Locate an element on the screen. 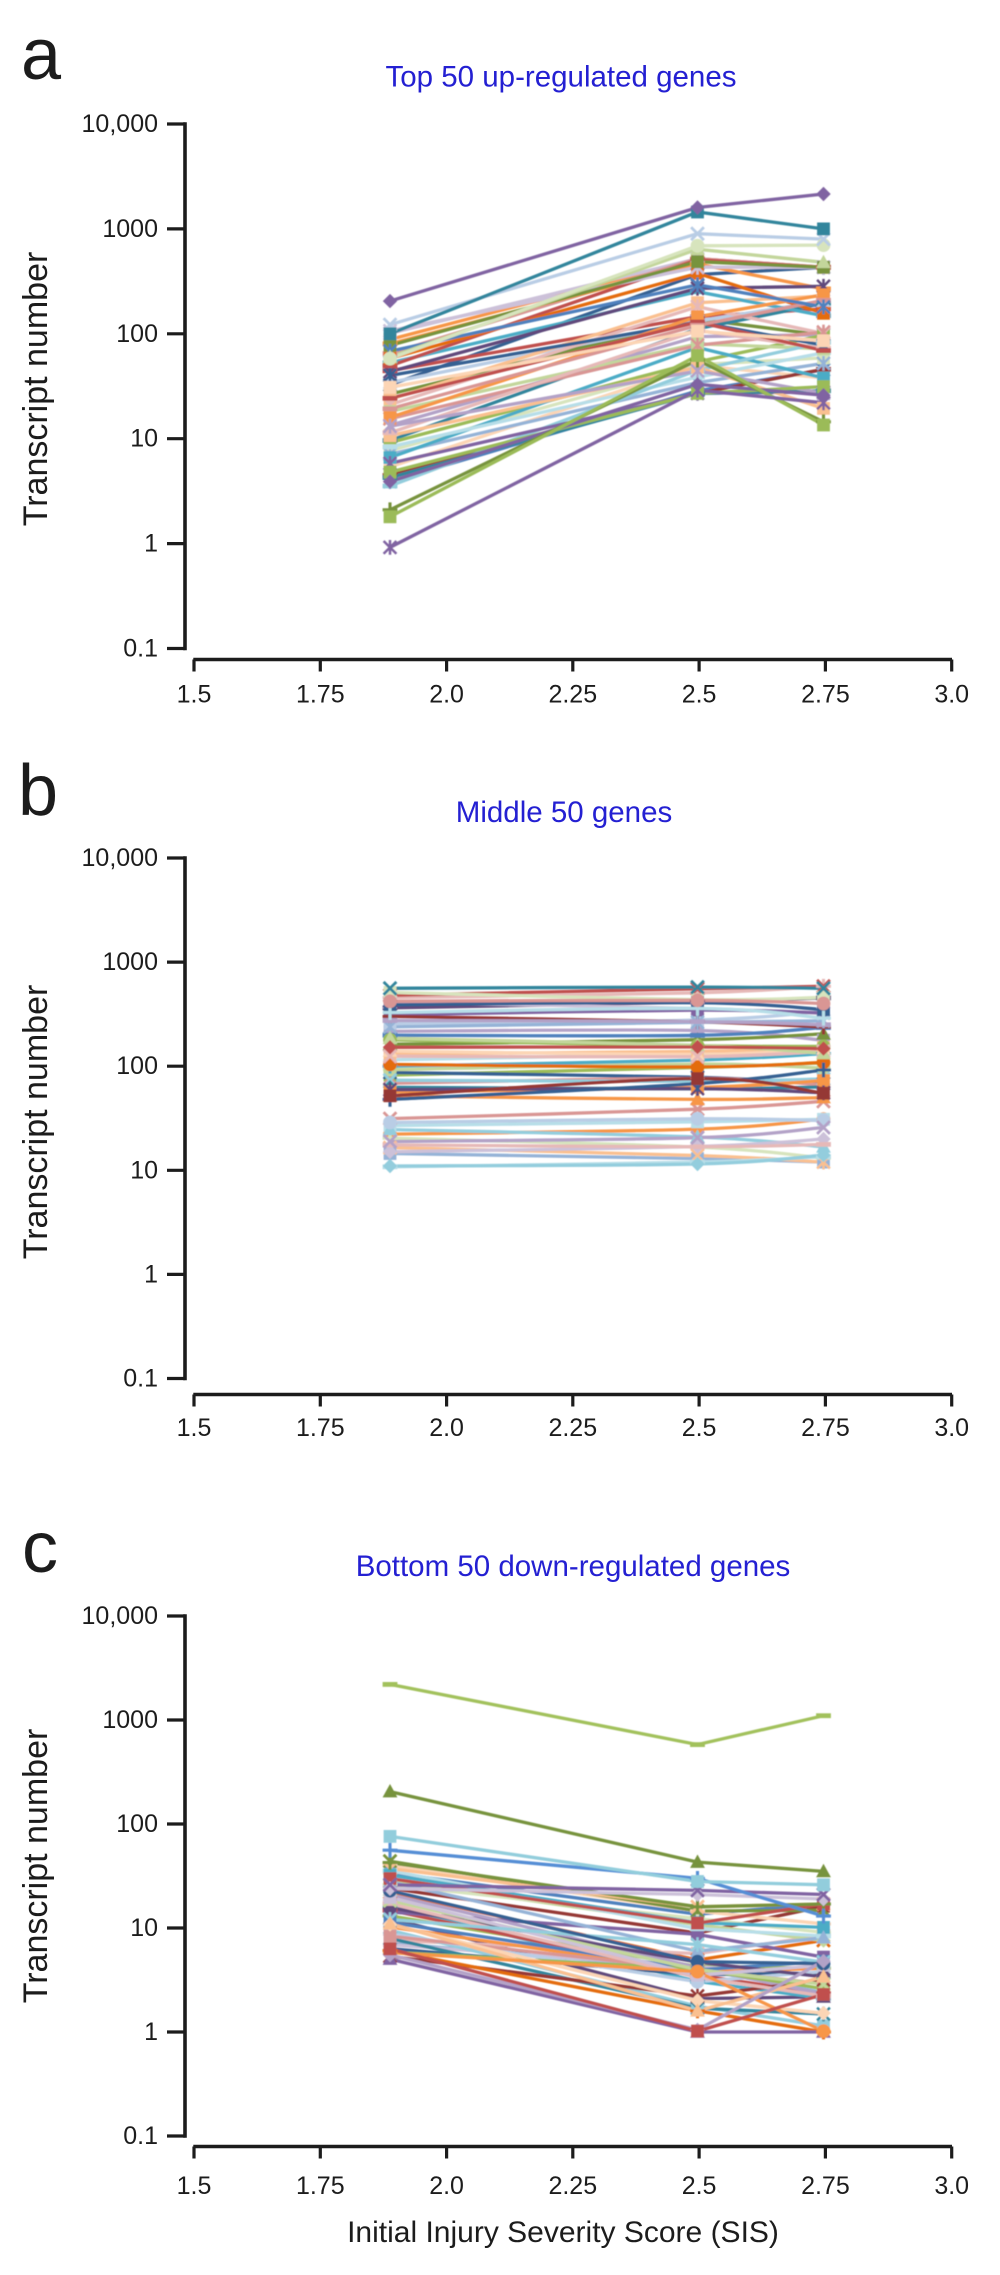  svg-text: Middle 50 genes is located at coordinates (564, 812).